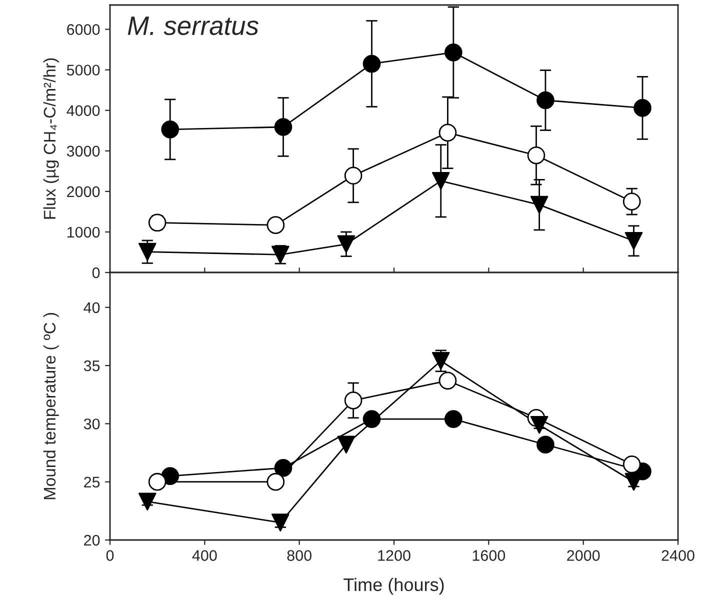  Describe the element at coordinates (394, 586) in the screenshot. I see `x-axis-title: Time (hours)` at that location.